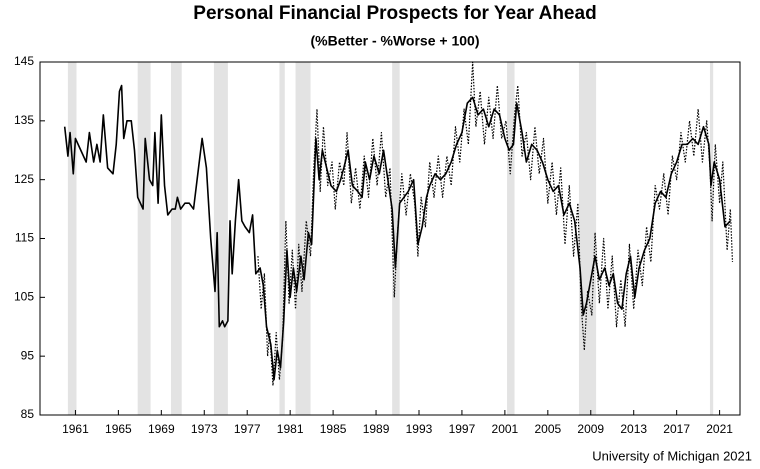  Describe the element at coordinates (118, 429) in the screenshot. I see `x-tick-label: 1965` at that location.